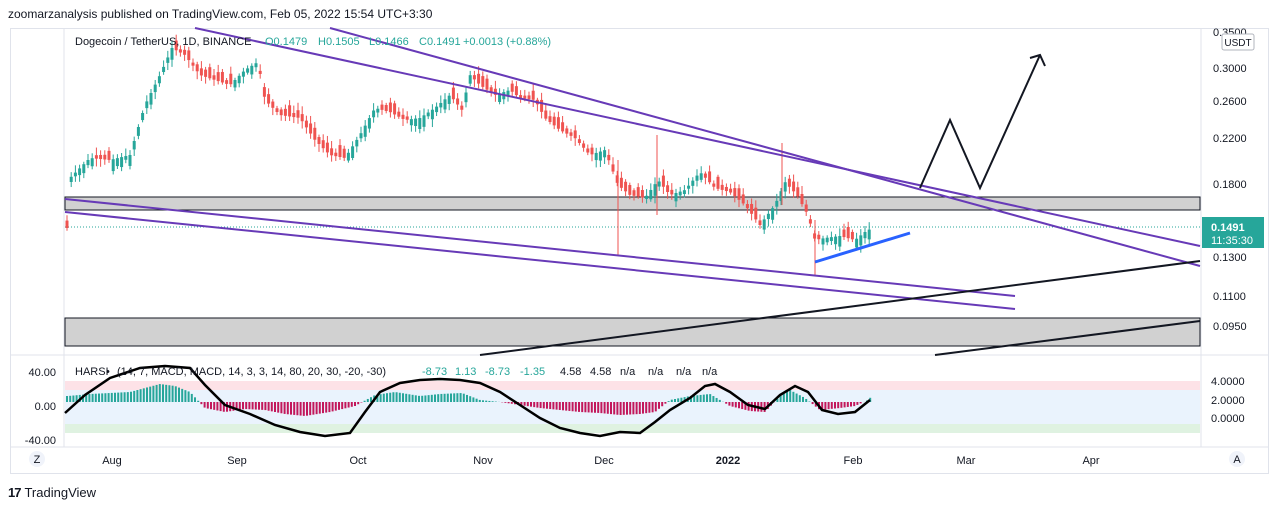  Describe the element at coordinates (540, 247) in the screenshot. I see `channel-lower-line` at that location.